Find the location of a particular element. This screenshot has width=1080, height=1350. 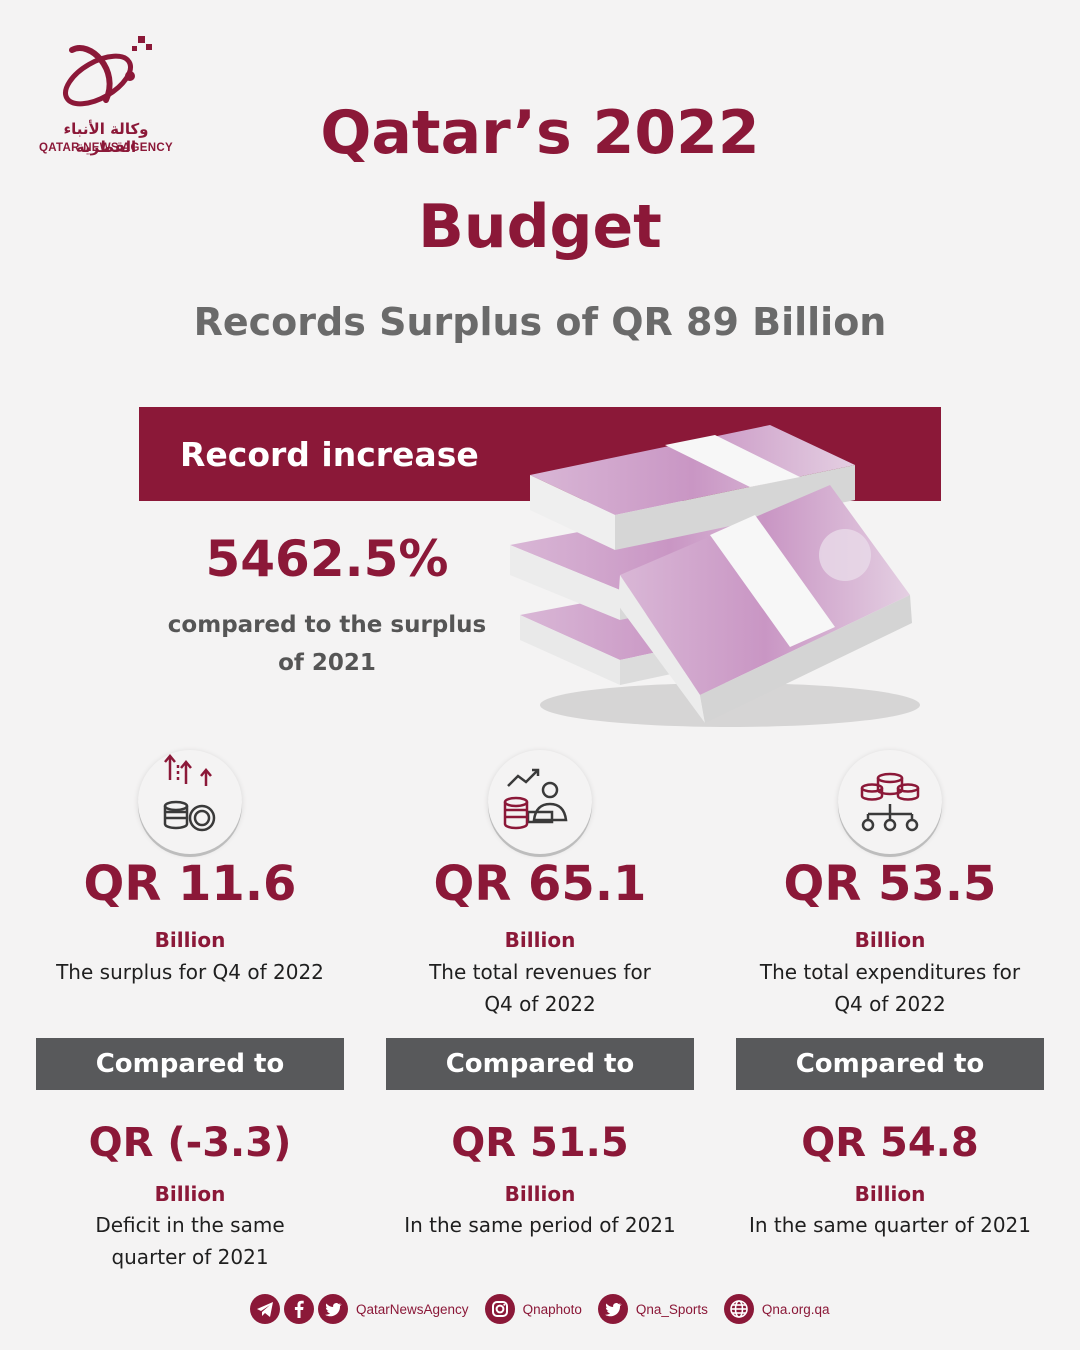

surplus-prev-unit: Billion is located at coordinates (190, 1194).